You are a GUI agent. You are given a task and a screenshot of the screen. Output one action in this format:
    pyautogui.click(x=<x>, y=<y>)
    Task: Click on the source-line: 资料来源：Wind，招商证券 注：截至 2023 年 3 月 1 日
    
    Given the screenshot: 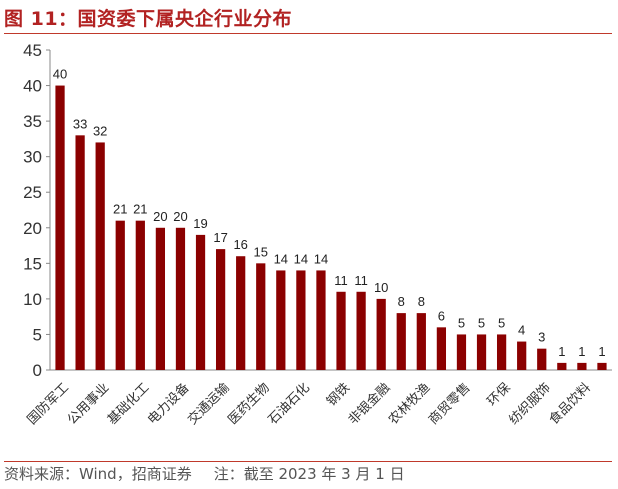 What is the action you would take?
    pyautogui.click(x=204, y=473)
    